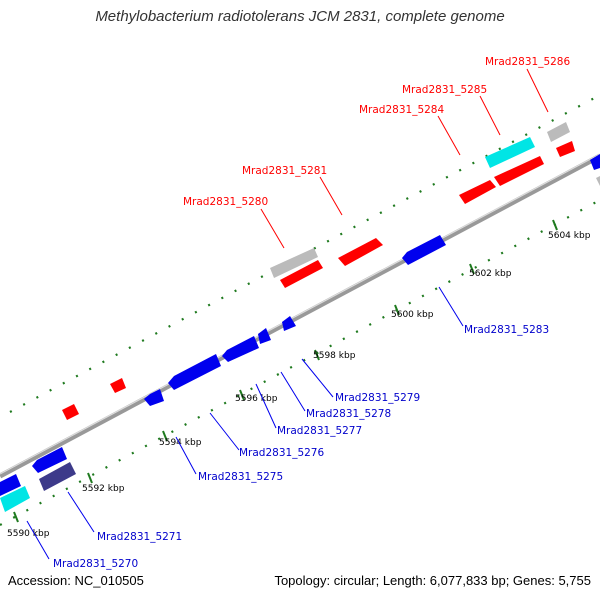 The height and width of the screenshot is (600, 600). What do you see at coordinates (103, 489) in the screenshot?
I see `tick-label-5592: 5592 kbp` at bounding box center [103, 489].